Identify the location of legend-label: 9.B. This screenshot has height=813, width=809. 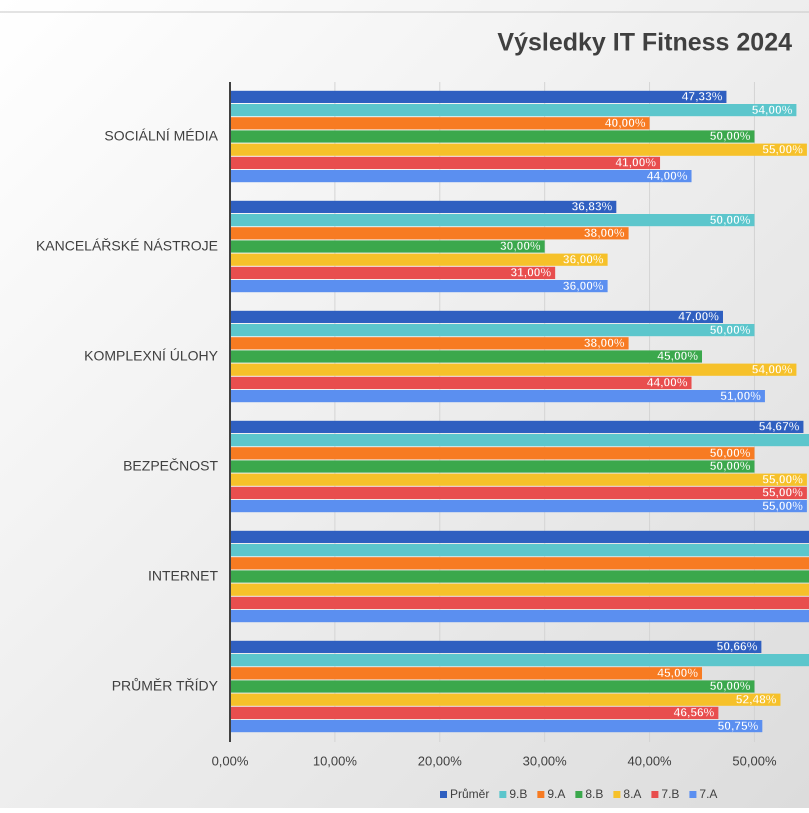
(518, 794).